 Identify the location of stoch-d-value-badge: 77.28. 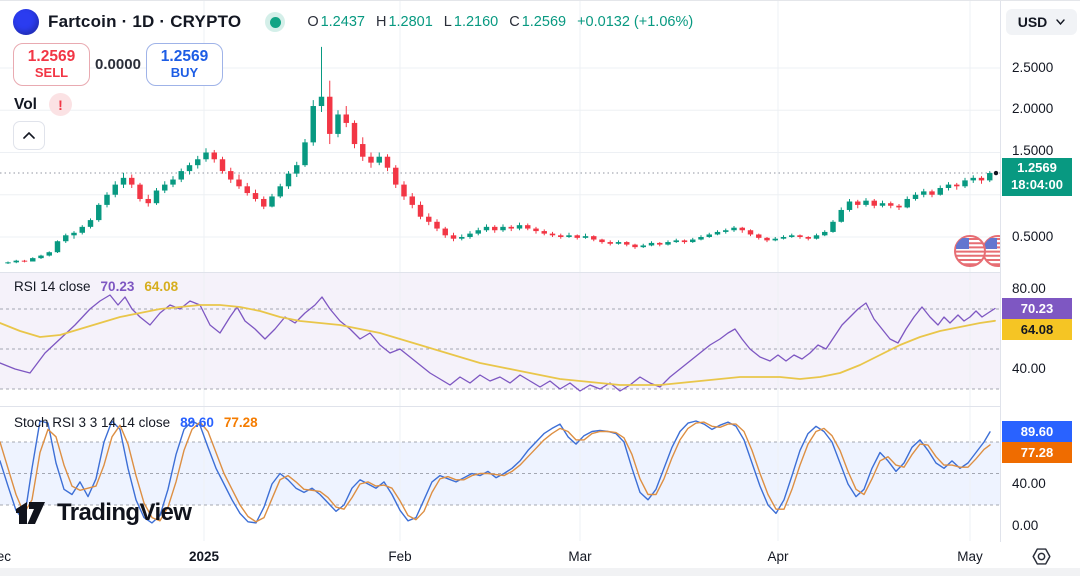
(1037, 452).